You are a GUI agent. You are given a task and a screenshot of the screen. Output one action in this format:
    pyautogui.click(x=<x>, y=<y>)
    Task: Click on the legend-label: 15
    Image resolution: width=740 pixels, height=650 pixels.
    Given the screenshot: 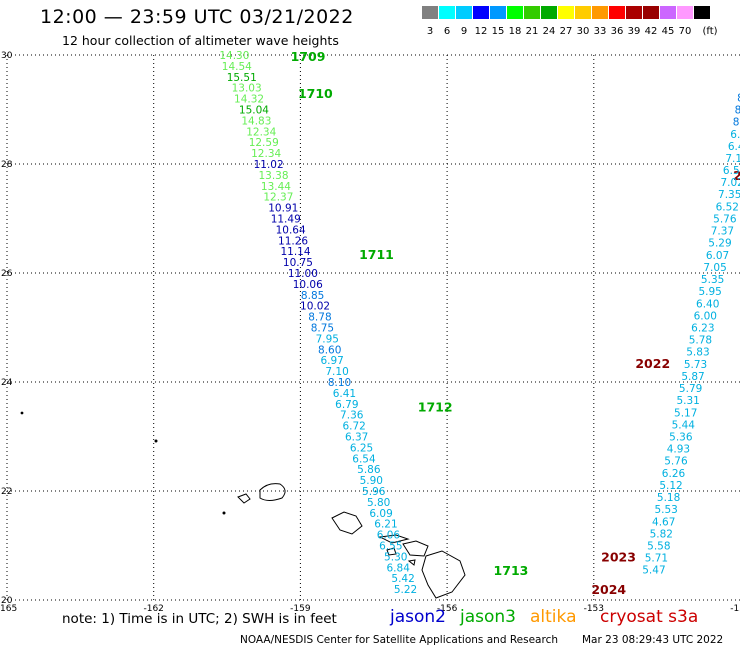 What is the action you would take?
    pyautogui.click(x=498, y=31)
    